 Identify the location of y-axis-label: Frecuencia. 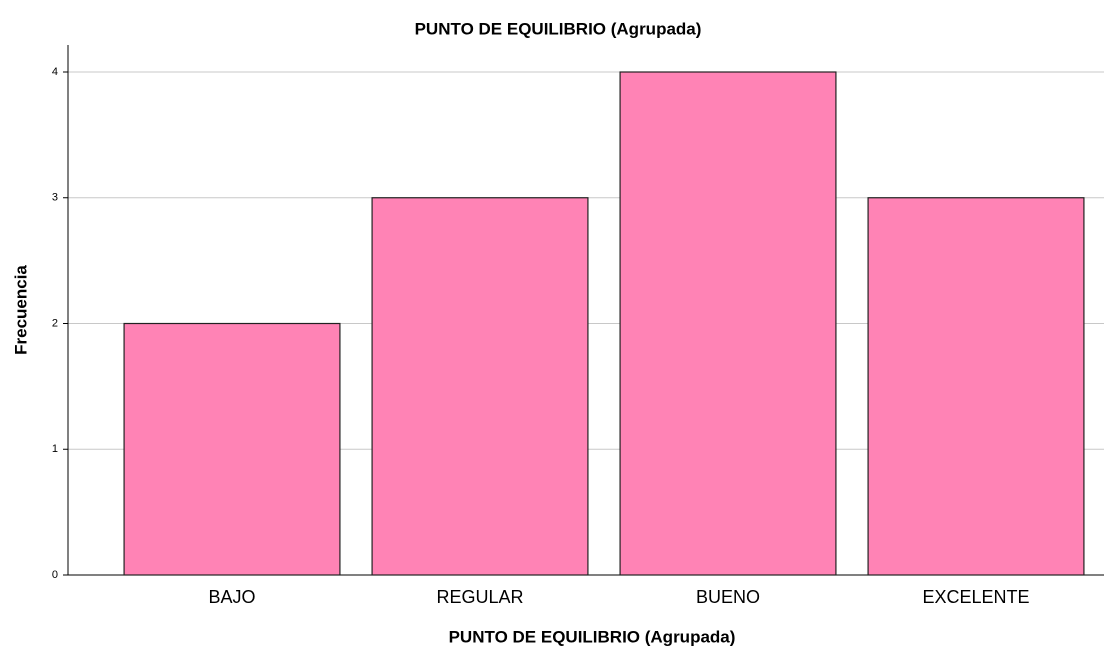
(20, 310).